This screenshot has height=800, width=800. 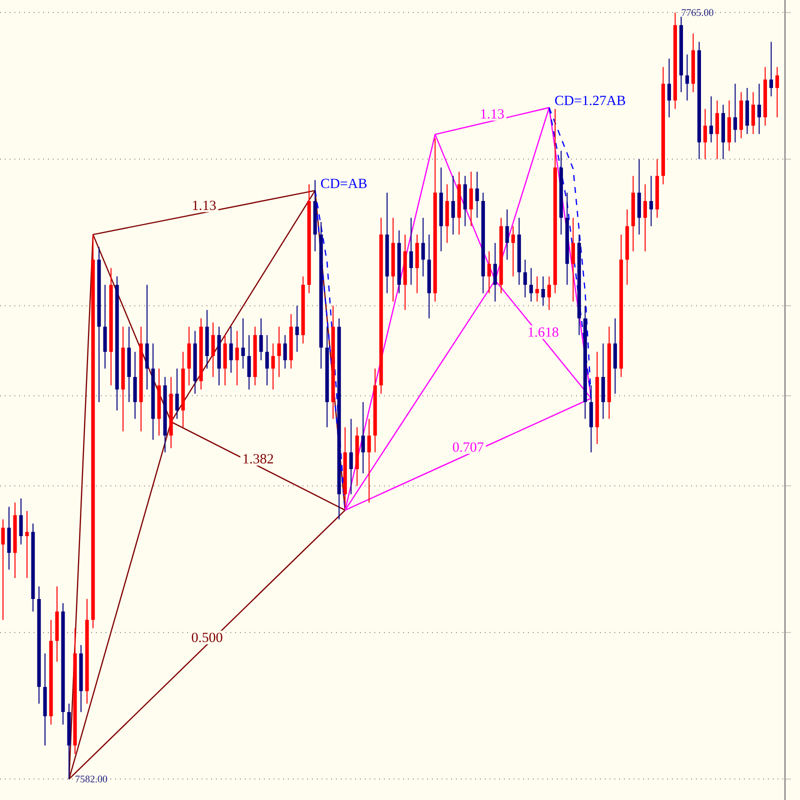 What do you see at coordinates (590, 101) in the screenshot?
I see `series-label: CD=1.27AB` at bounding box center [590, 101].